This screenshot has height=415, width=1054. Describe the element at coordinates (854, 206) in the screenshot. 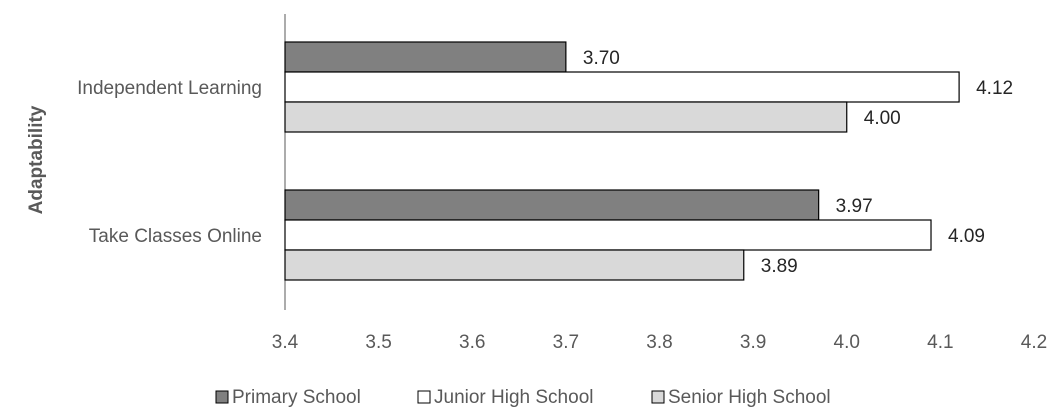

I see `data-label: 3.97` at that location.